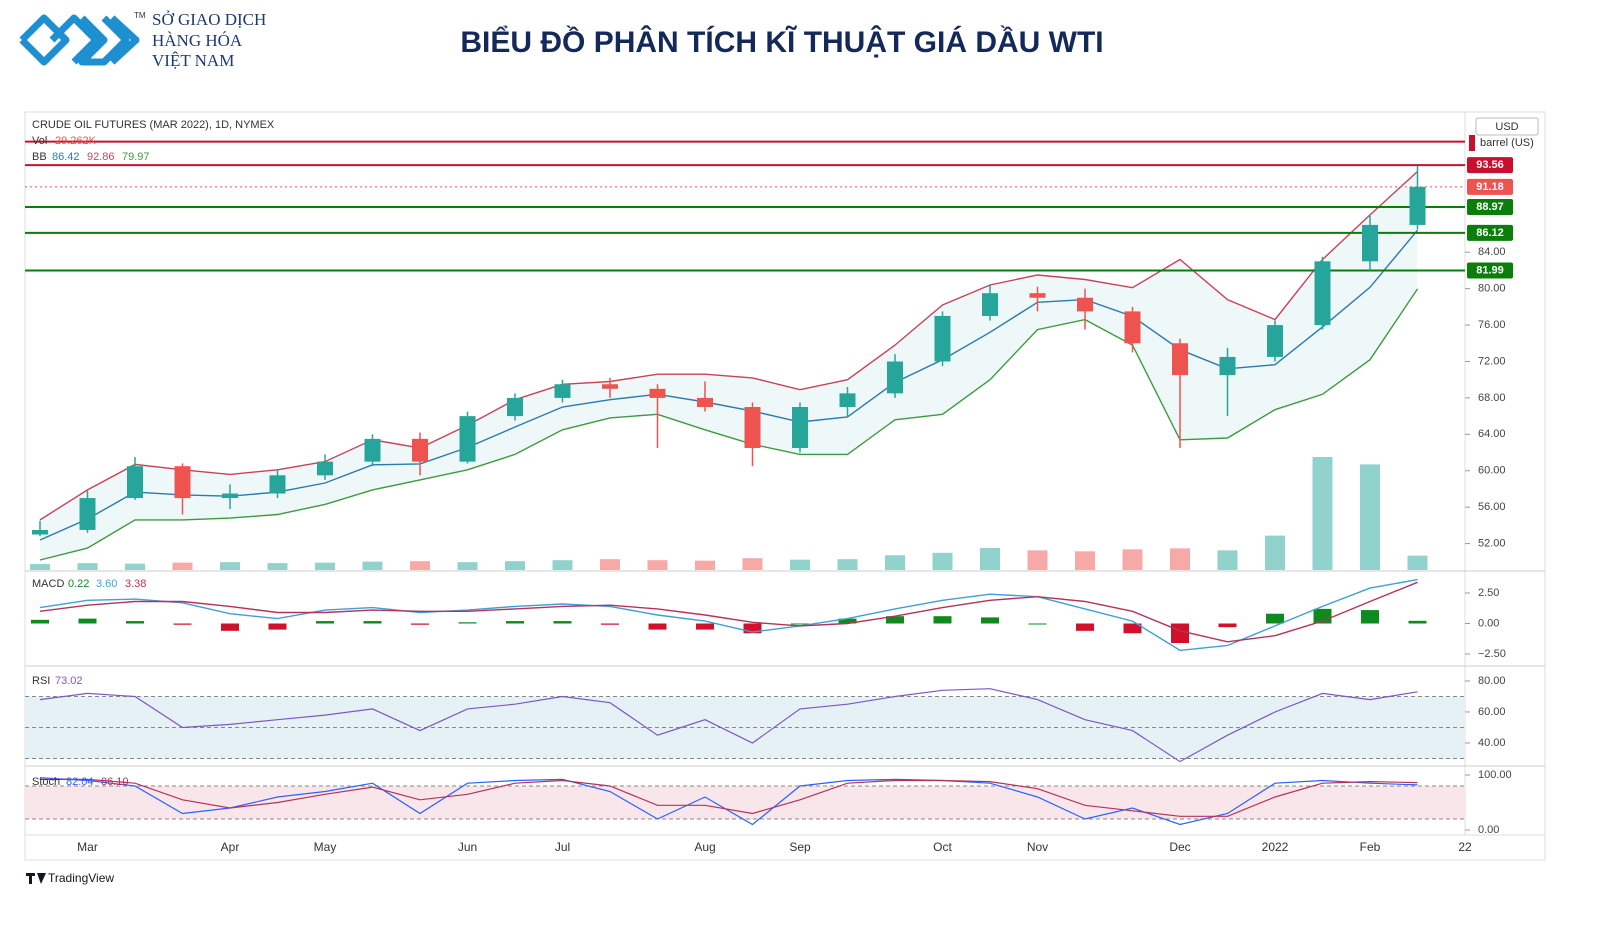 Image resolution: width=1599 pixels, height=933 pixels. Describe the element at coordinates (135, 584) in the screenshot. I see `legend-value: 3.38` at that location.